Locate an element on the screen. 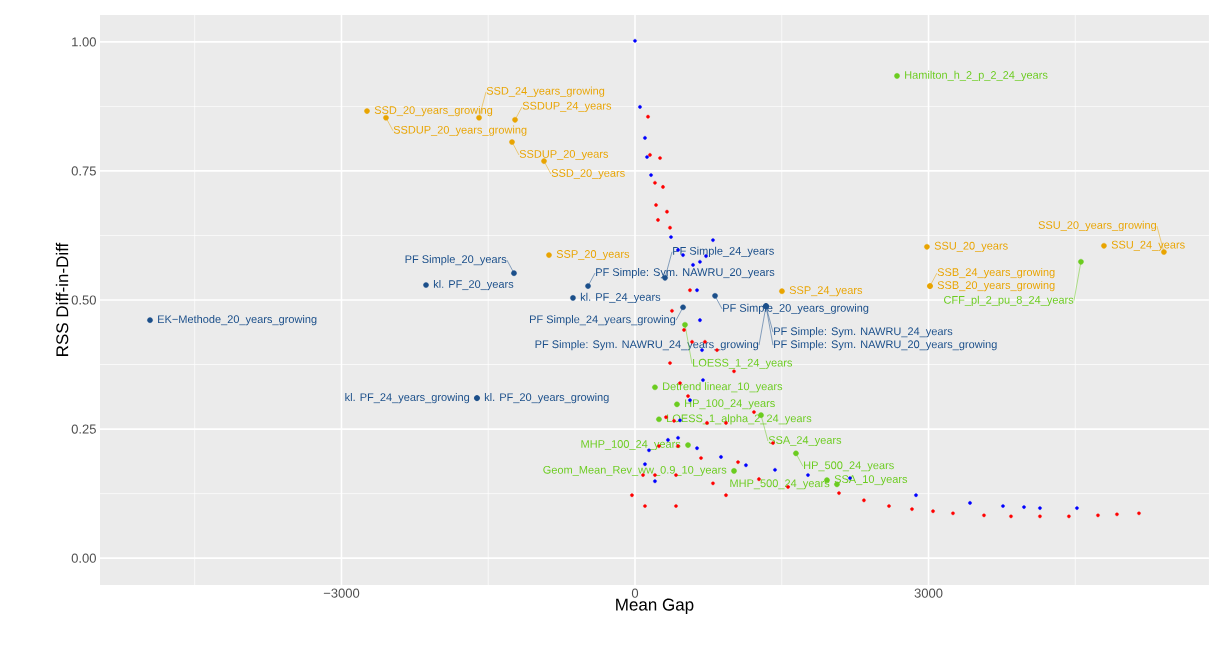 This screenshot has height=646, width=1209. y-tick-label: 0.75 is located at coordinates (83, 171).